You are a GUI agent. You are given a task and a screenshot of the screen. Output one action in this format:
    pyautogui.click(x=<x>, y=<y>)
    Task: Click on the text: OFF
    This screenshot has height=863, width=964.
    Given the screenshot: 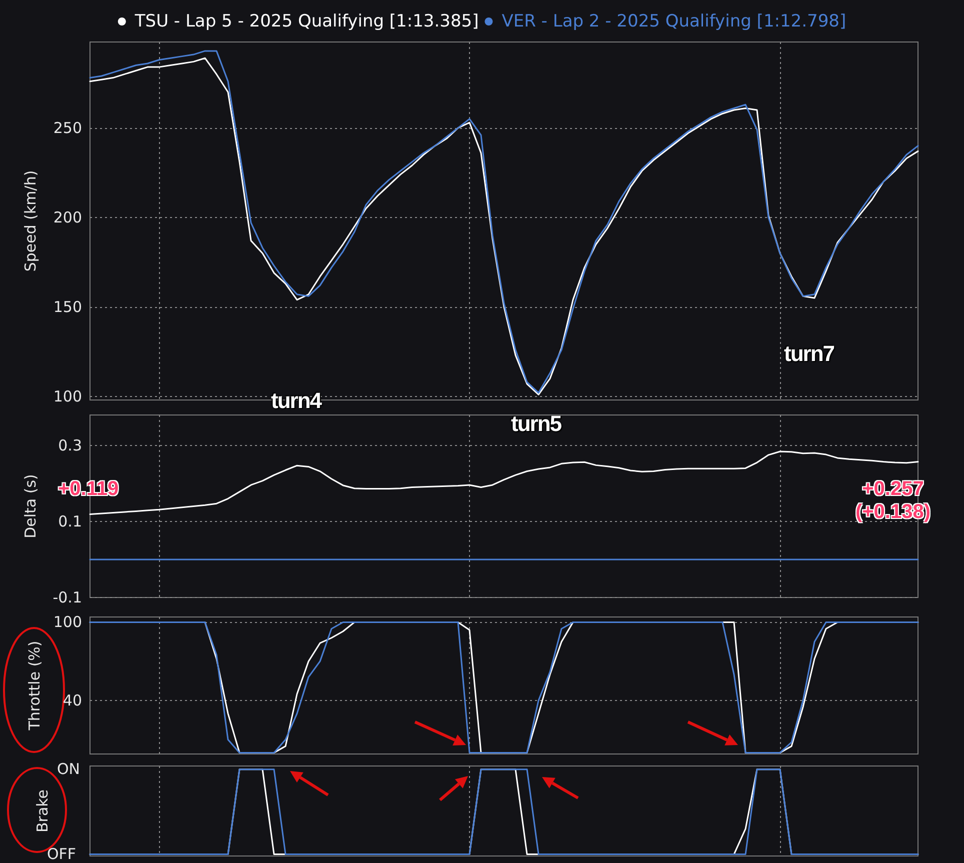 What is the action you would take?
    pyautogui.click(x=61, y=854)
    